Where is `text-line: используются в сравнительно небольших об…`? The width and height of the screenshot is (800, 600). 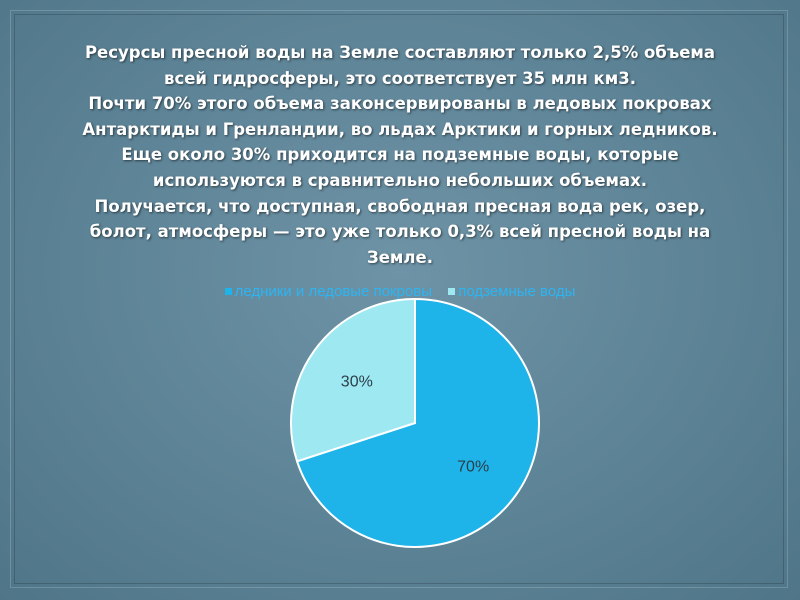
text-line: используются в сравнительно небольших об… is located at coordinates (400, 180).